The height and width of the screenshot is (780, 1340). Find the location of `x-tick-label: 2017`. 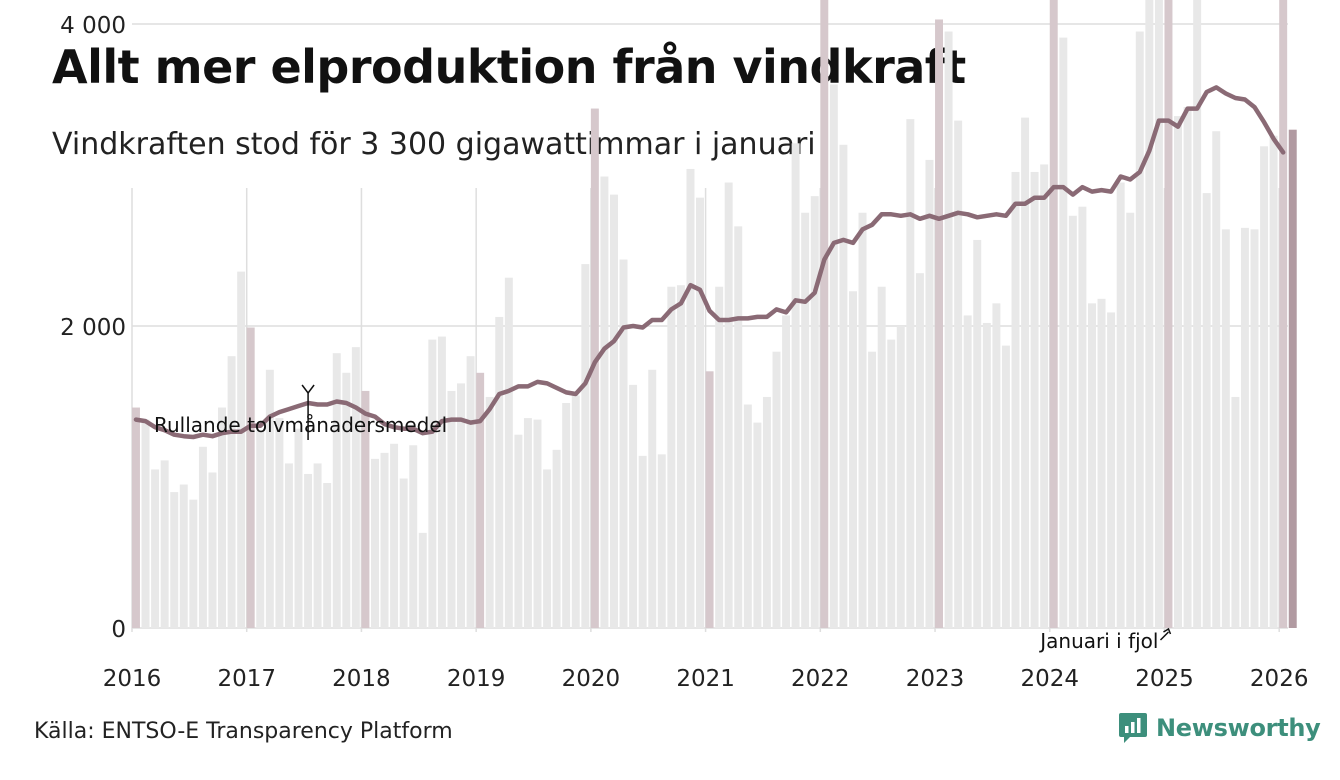

x-tick-label: 2017 is located at coordinates (246, 679).